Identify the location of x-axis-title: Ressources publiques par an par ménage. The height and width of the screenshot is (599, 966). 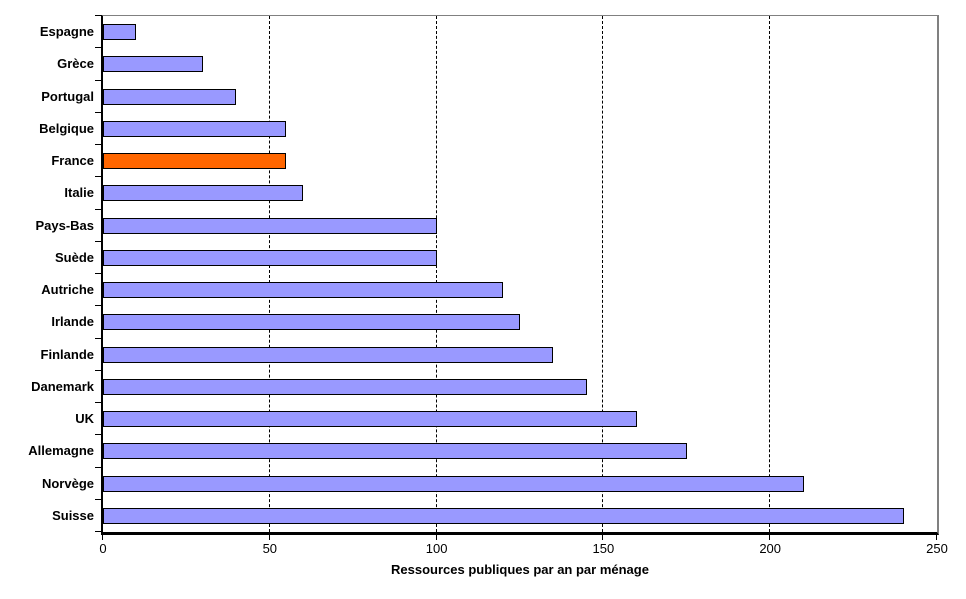
(520, 569).